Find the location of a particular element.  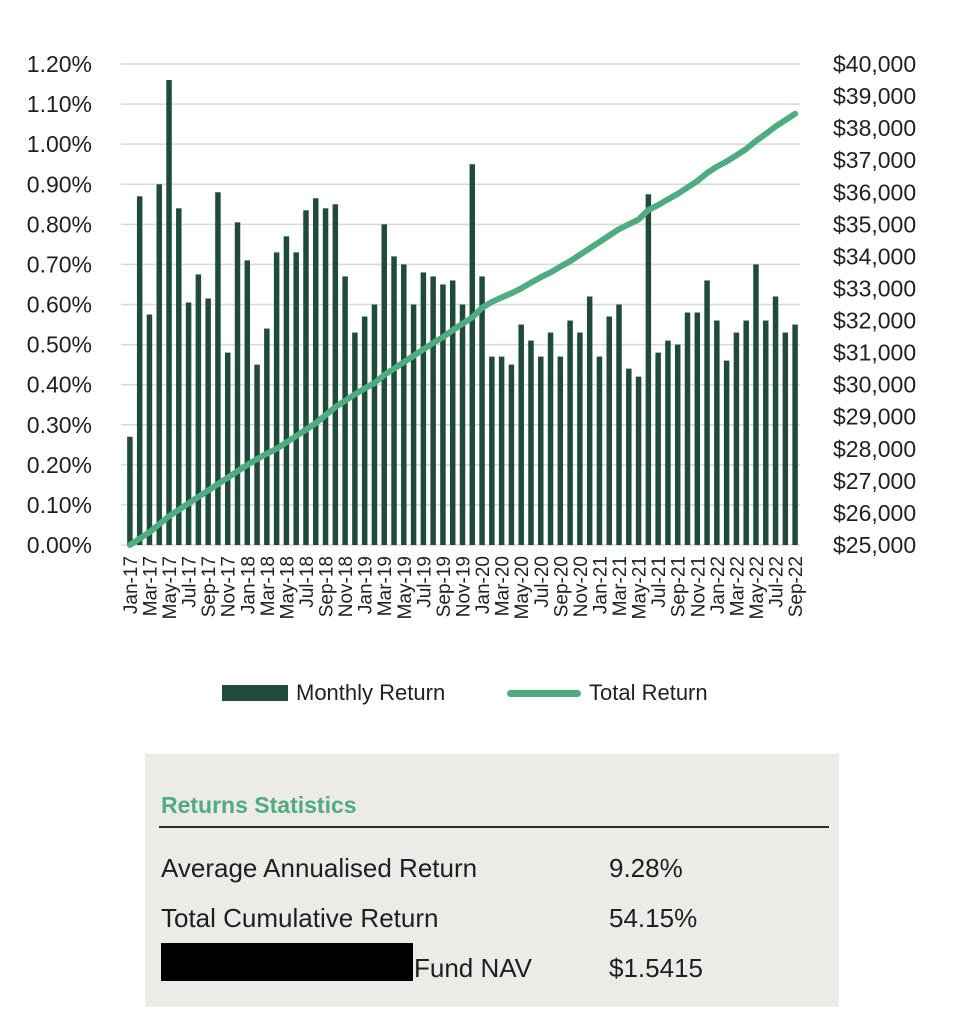

x-tick-label: Jul-19 is located at coordinates (424, 582).